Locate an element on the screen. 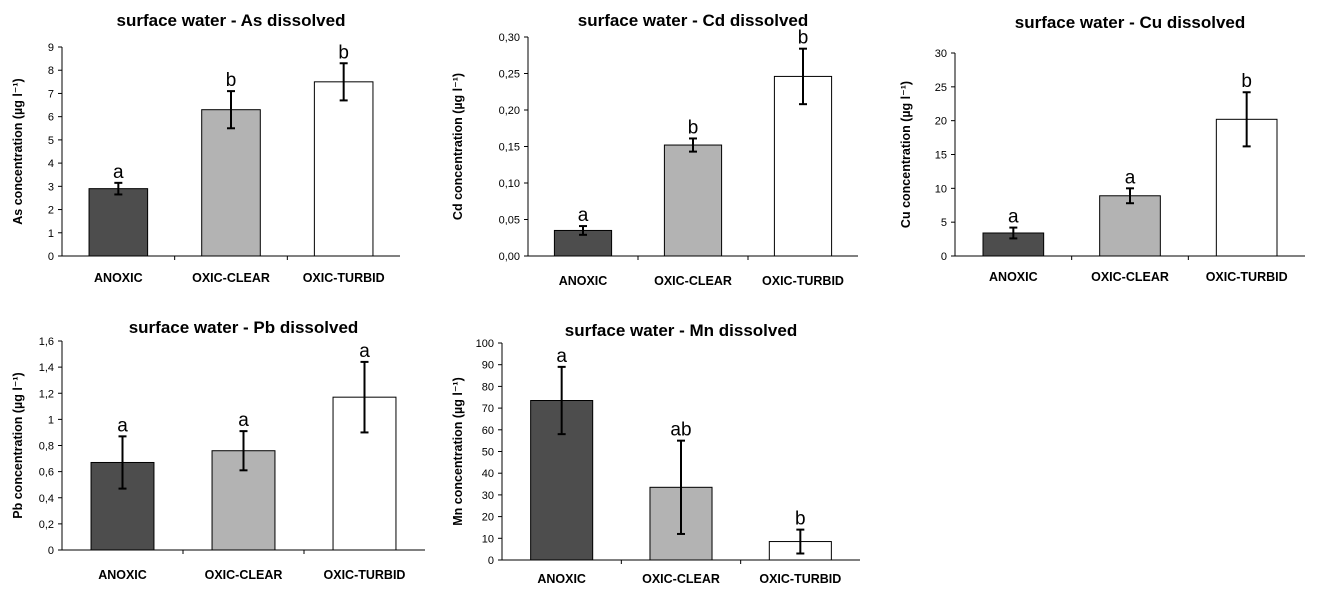  y-tick-label: 9 is located at coordinates (51, 48).